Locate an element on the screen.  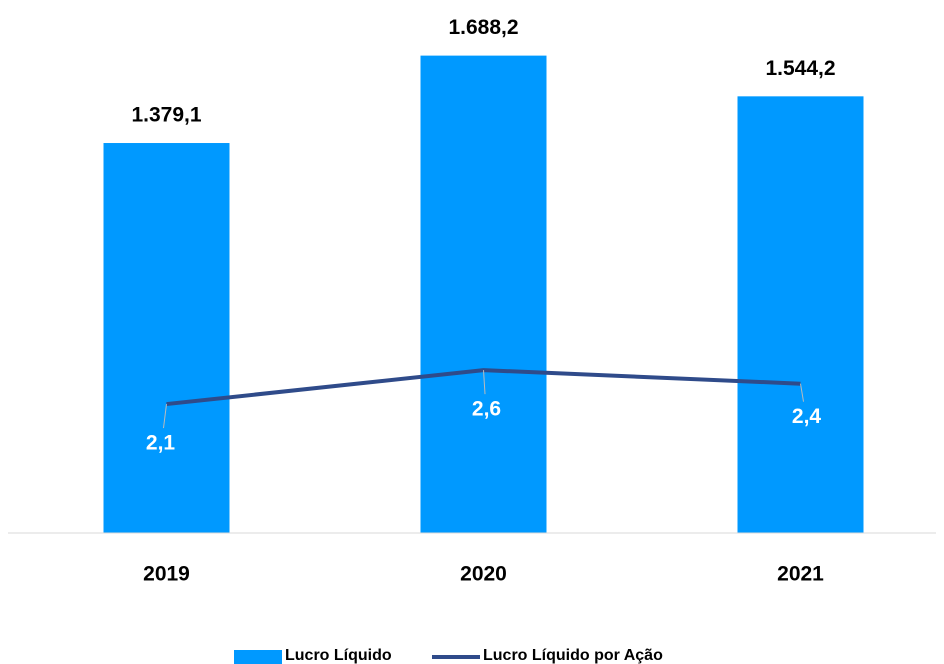
x-tick-label: 2021 is located at coordinates (800, 574).